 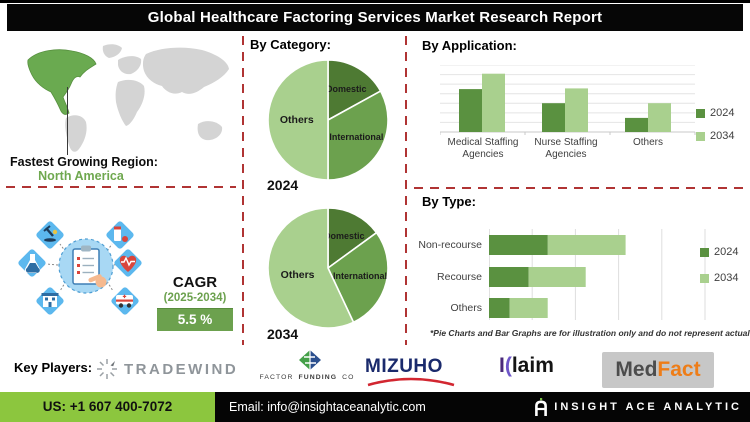 What do you see at coordinates (181, 369) in the screenshot?
I see `tradewind-logo: TRADEWIND` at bounding box center [181, 369].